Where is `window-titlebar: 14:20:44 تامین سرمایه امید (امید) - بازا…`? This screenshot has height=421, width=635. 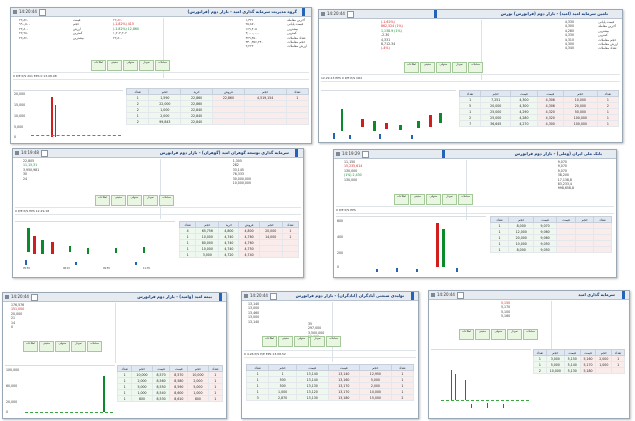
window-titlebar: 14:20:44 تامین سرمایه امید (امید) - بازا… is located at coordinates (470, 14).